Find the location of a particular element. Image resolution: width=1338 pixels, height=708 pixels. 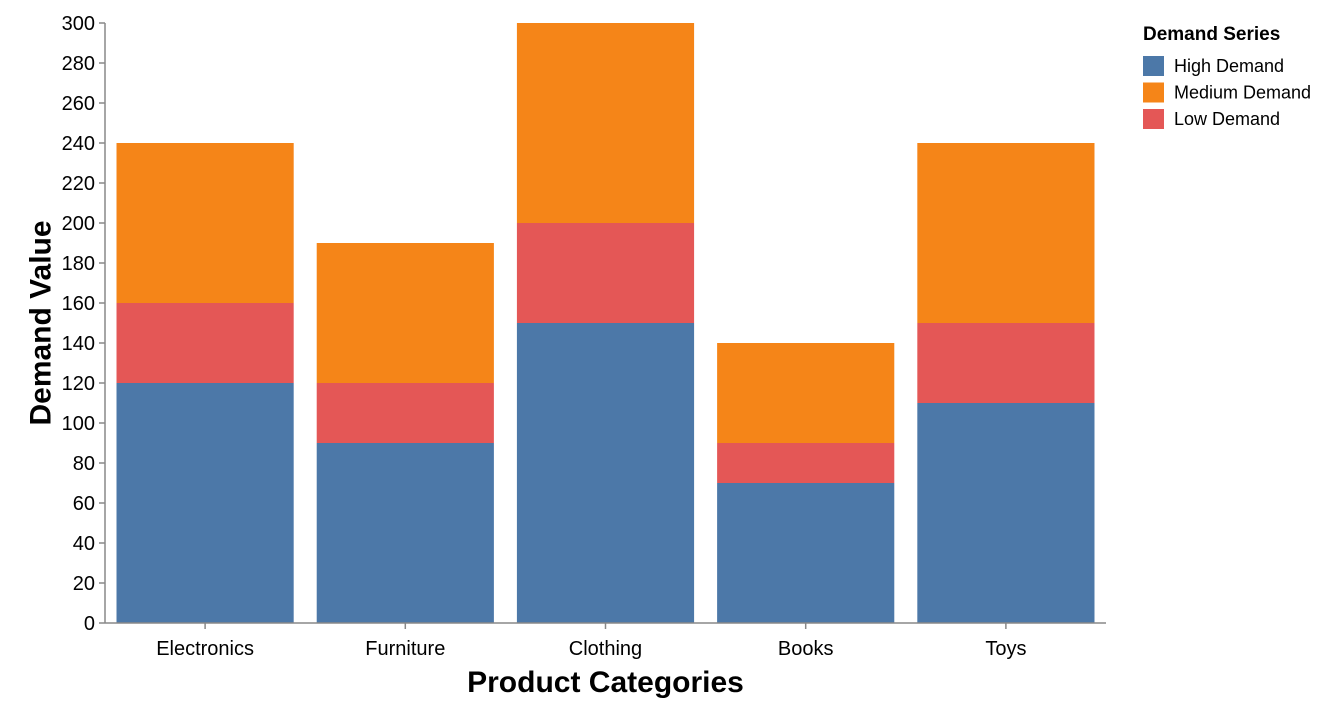

bar-toys-low-demand is located at coordinates (1006, 363).